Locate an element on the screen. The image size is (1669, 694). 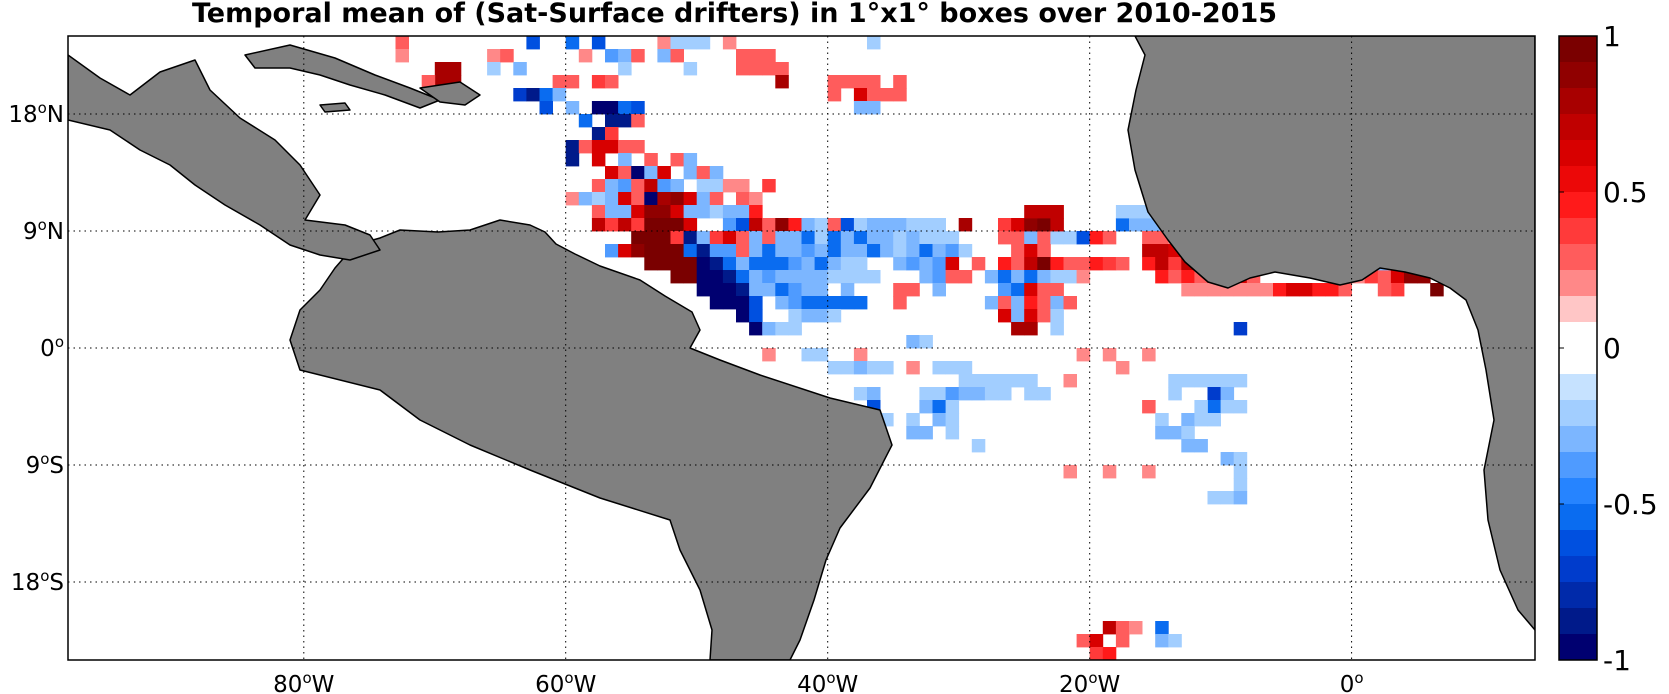
cuba-island is located at coordinates (342, 76).